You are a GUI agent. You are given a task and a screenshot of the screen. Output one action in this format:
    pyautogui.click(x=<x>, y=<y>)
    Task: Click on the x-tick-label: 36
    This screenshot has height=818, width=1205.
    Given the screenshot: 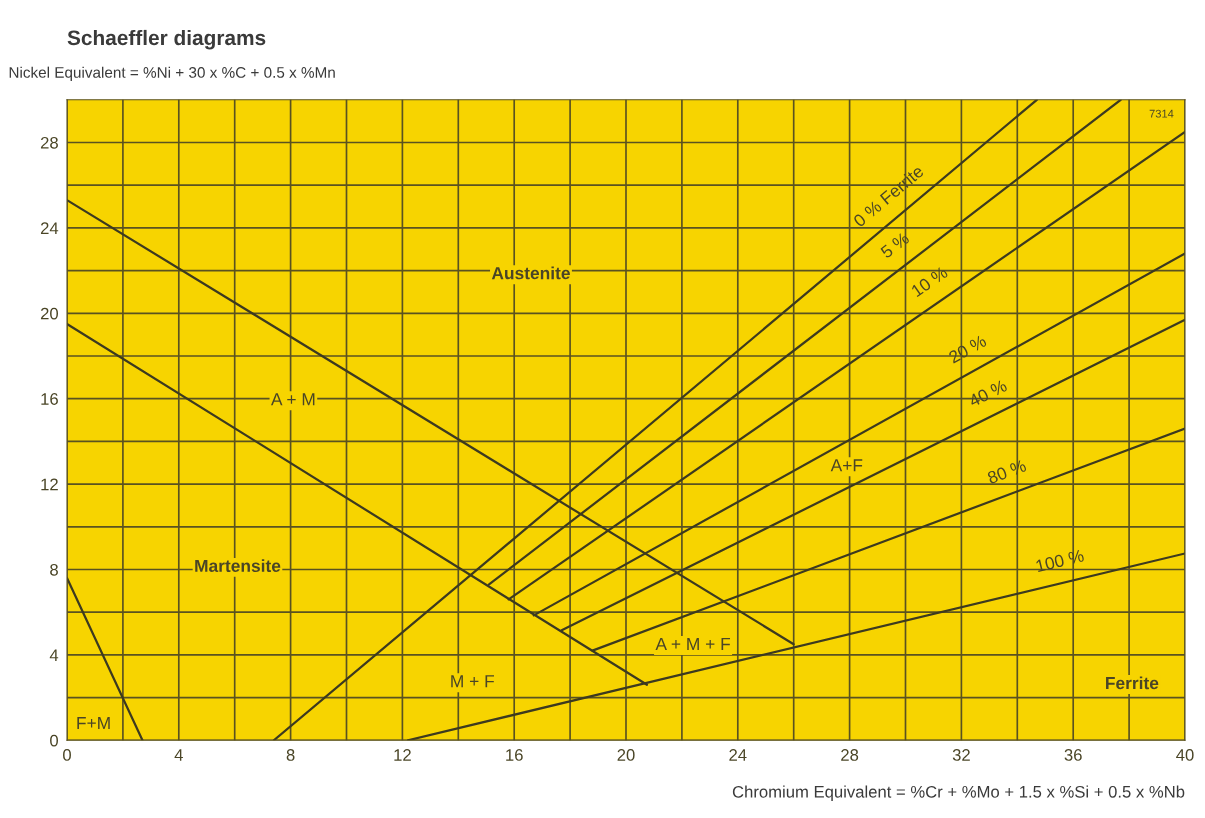 What is the action you would take?
    pyautogui.click(x=1073, y=755)
    